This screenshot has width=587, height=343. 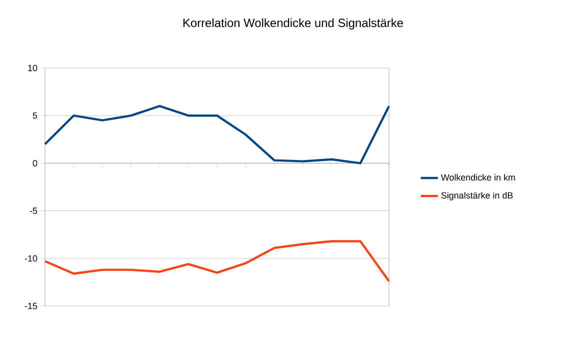 I want to click on y-tick-label: 0, so click(x=35, y=163).